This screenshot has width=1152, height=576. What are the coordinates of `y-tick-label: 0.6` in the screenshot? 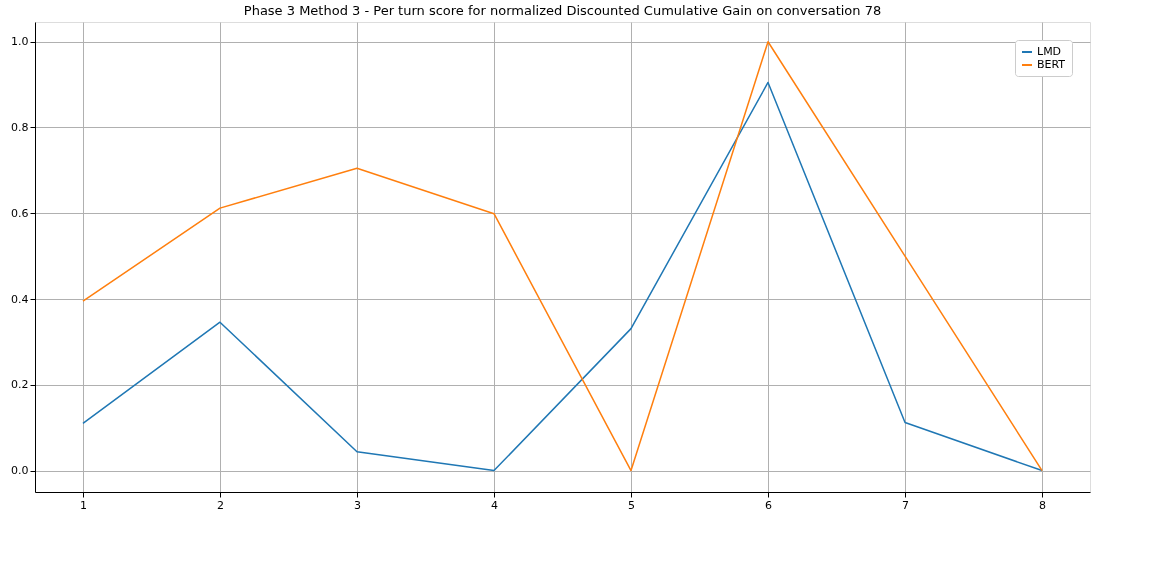 It's located at (20, 213).